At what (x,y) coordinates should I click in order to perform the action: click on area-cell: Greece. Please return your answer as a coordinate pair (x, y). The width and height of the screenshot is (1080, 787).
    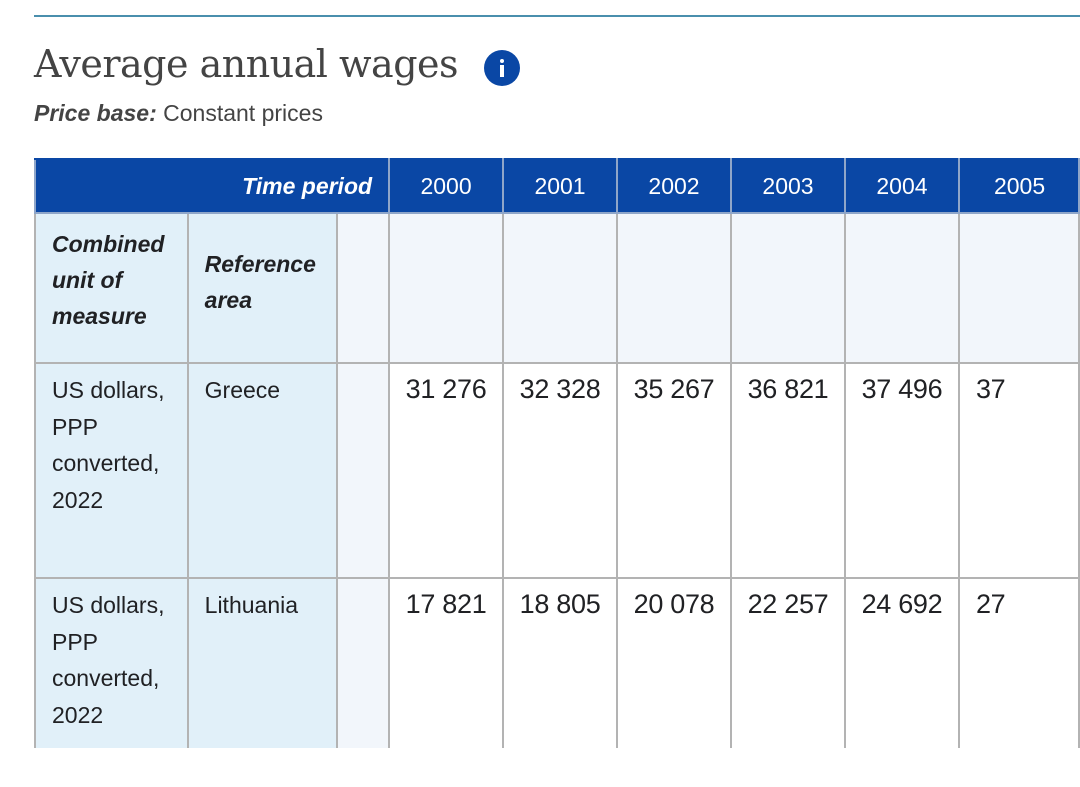
    Looking at the image, I should click on (262, 470).